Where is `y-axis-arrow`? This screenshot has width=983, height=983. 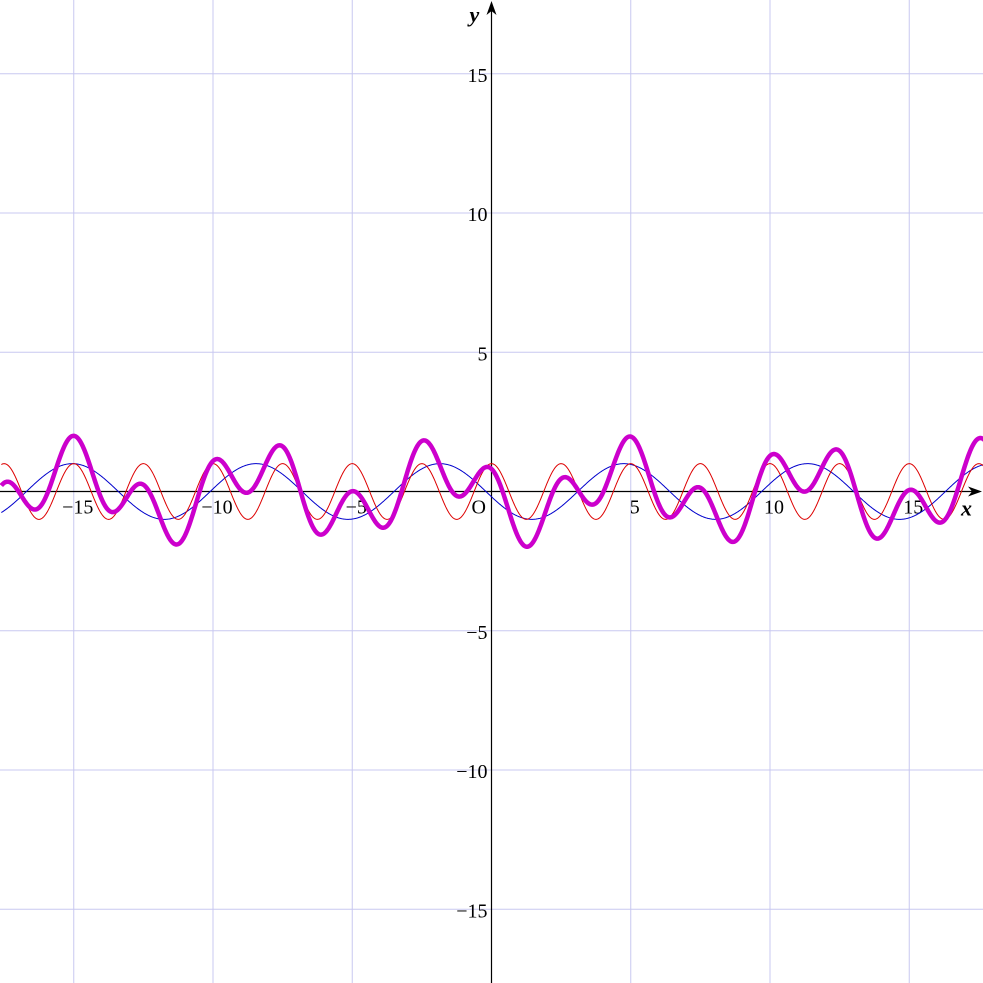 y-axis-arrow is located at coordinates (491, 8).